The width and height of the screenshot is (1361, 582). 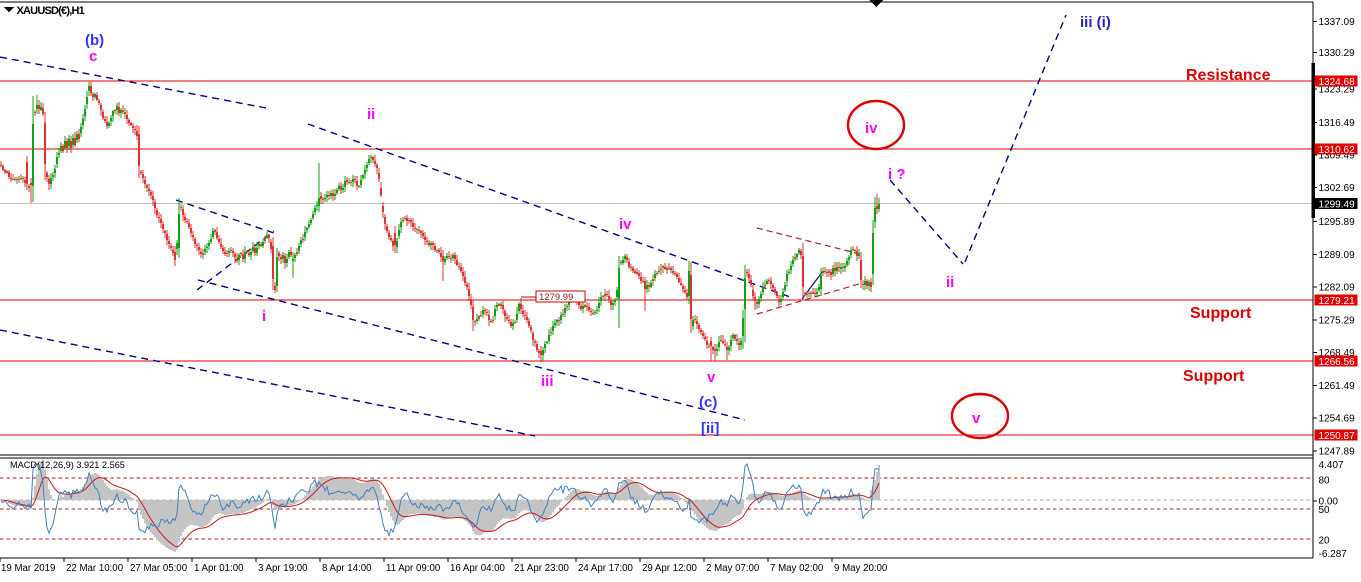 What do you see at coordinates (547, 381) in the screenshot?
I see `svg-text: iii` at bounding box center [547, 381].